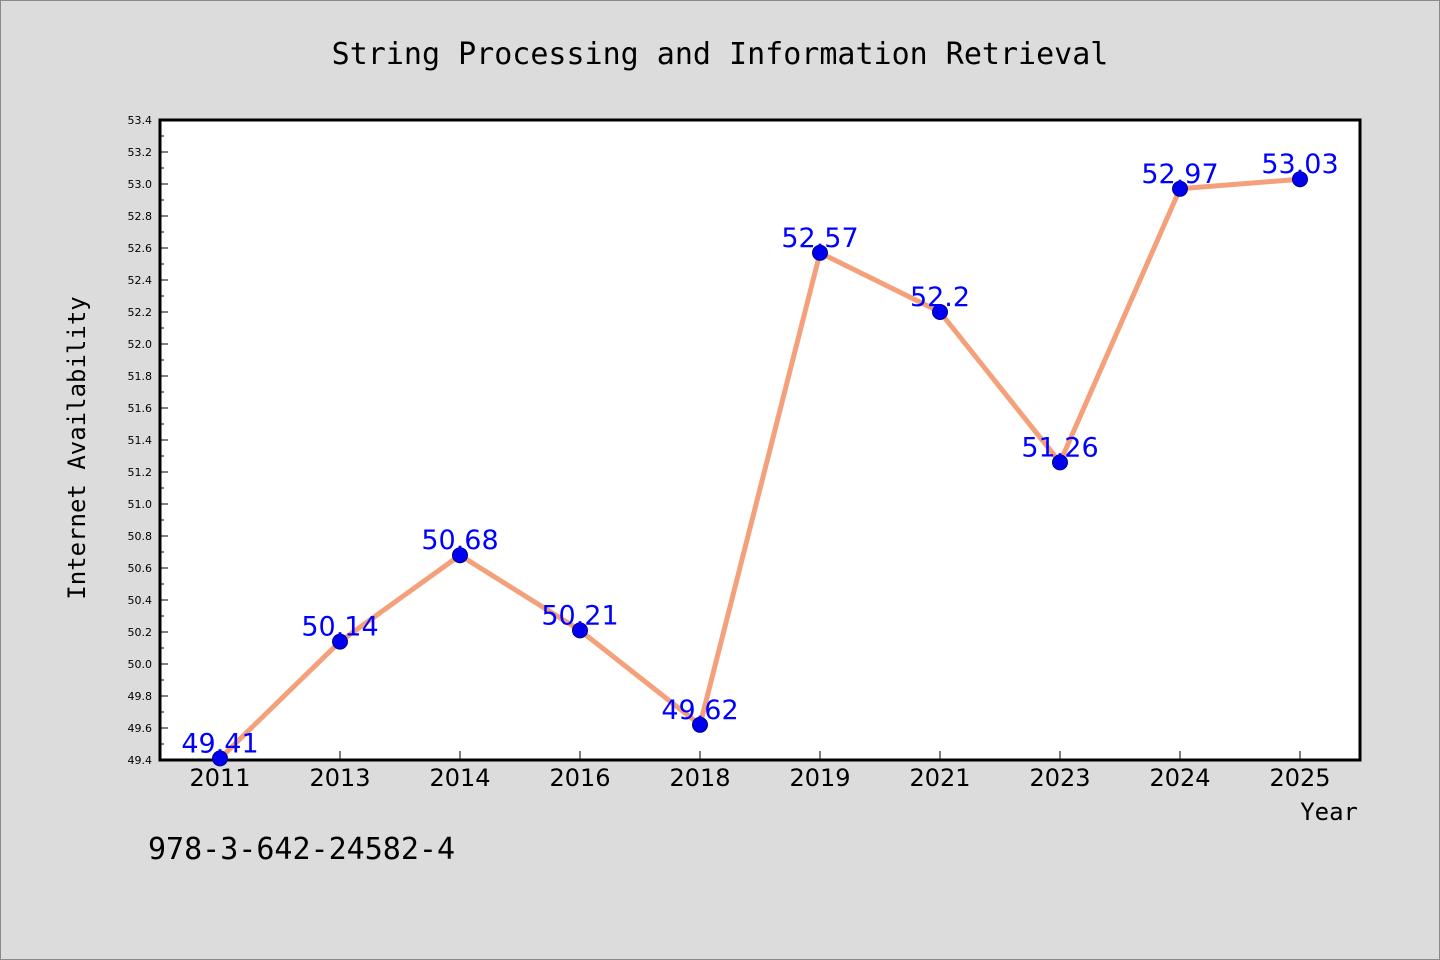 Image resolution: width=1440 pixels, height=960 pixels. I want to click on y-tick-label: 52.6, so click(140, 248).